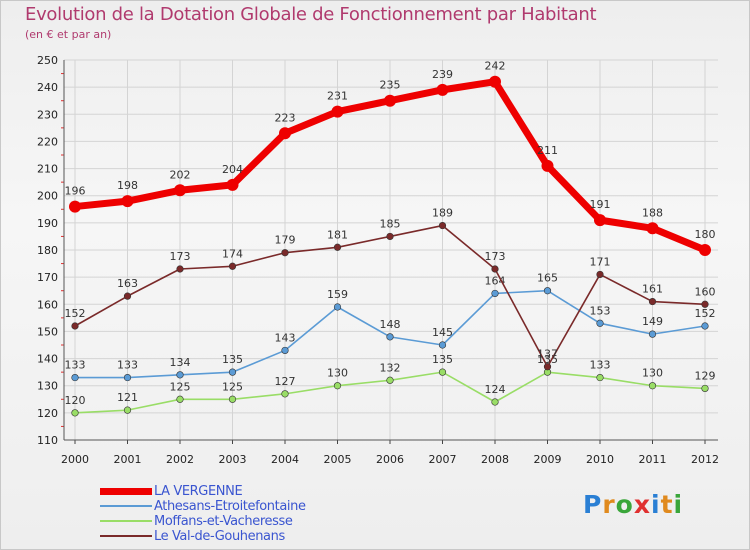  Describe the element at coordinates (232, 359) in the screenshot. I see `data-label: 135` at that location.